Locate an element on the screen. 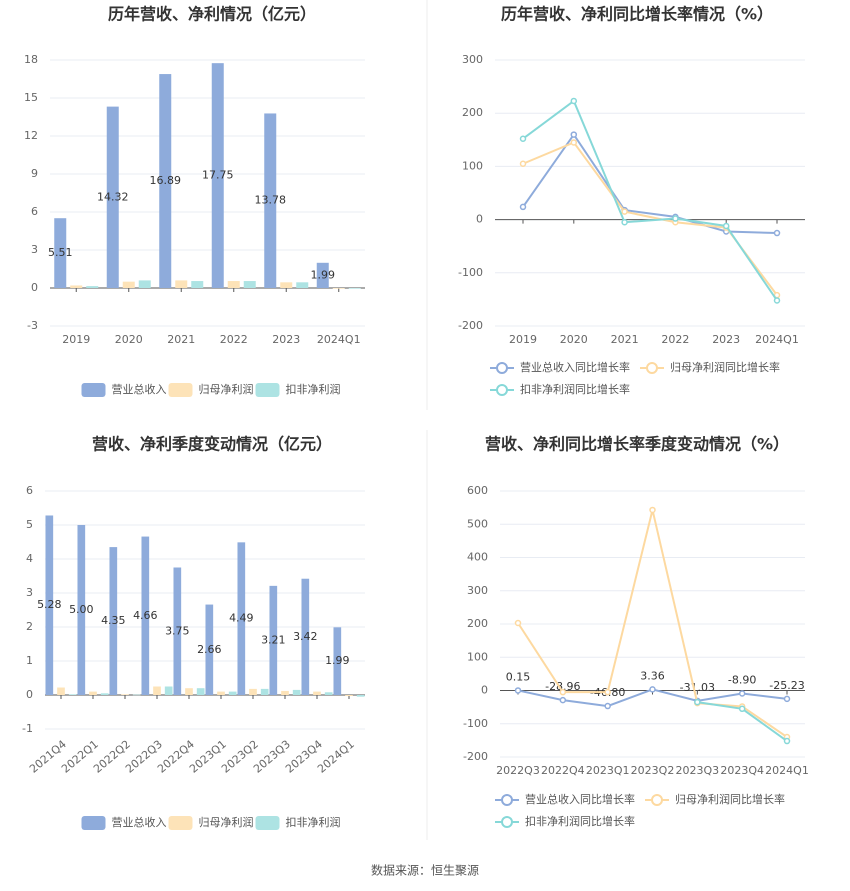  y-tick-label: 15 is located at coordinates (31, 97).